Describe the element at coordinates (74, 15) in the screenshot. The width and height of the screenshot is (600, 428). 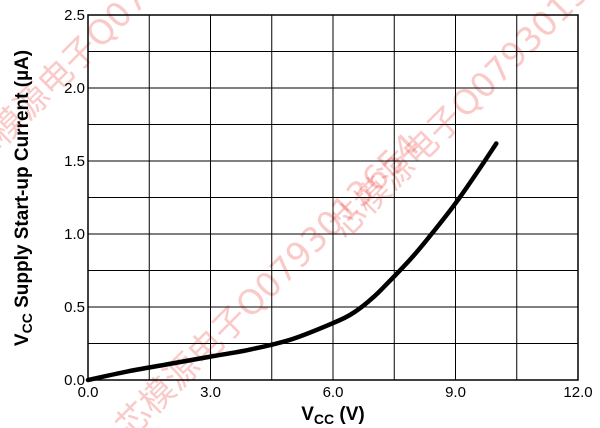
I see `y-tick-label: 2.5` at that location.